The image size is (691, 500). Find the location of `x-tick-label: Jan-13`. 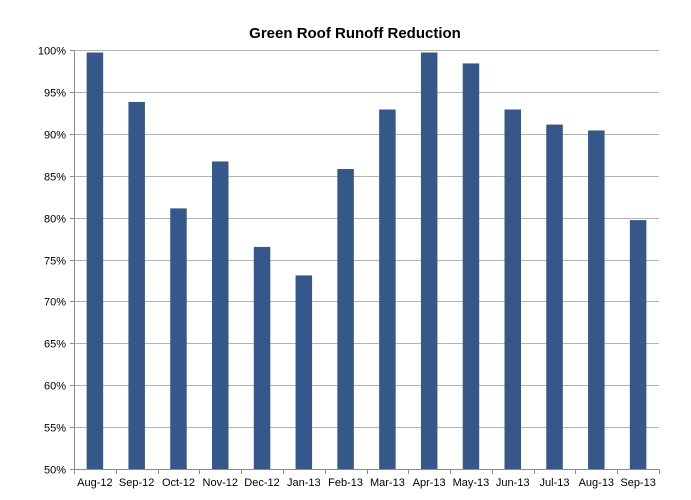

x-tick-label: Jan-13 is located at coordinates (304, 483).